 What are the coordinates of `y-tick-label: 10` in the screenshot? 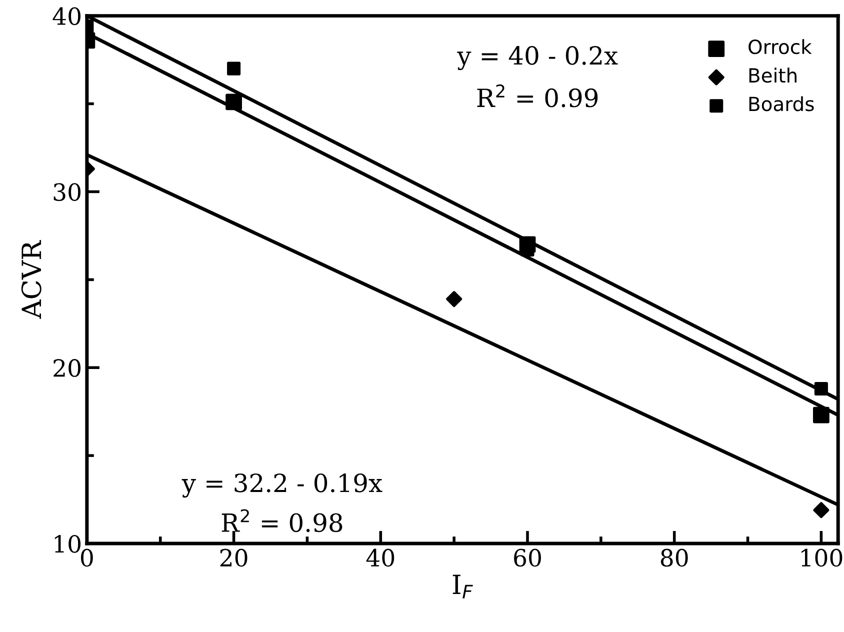 It's located at (67, 543).